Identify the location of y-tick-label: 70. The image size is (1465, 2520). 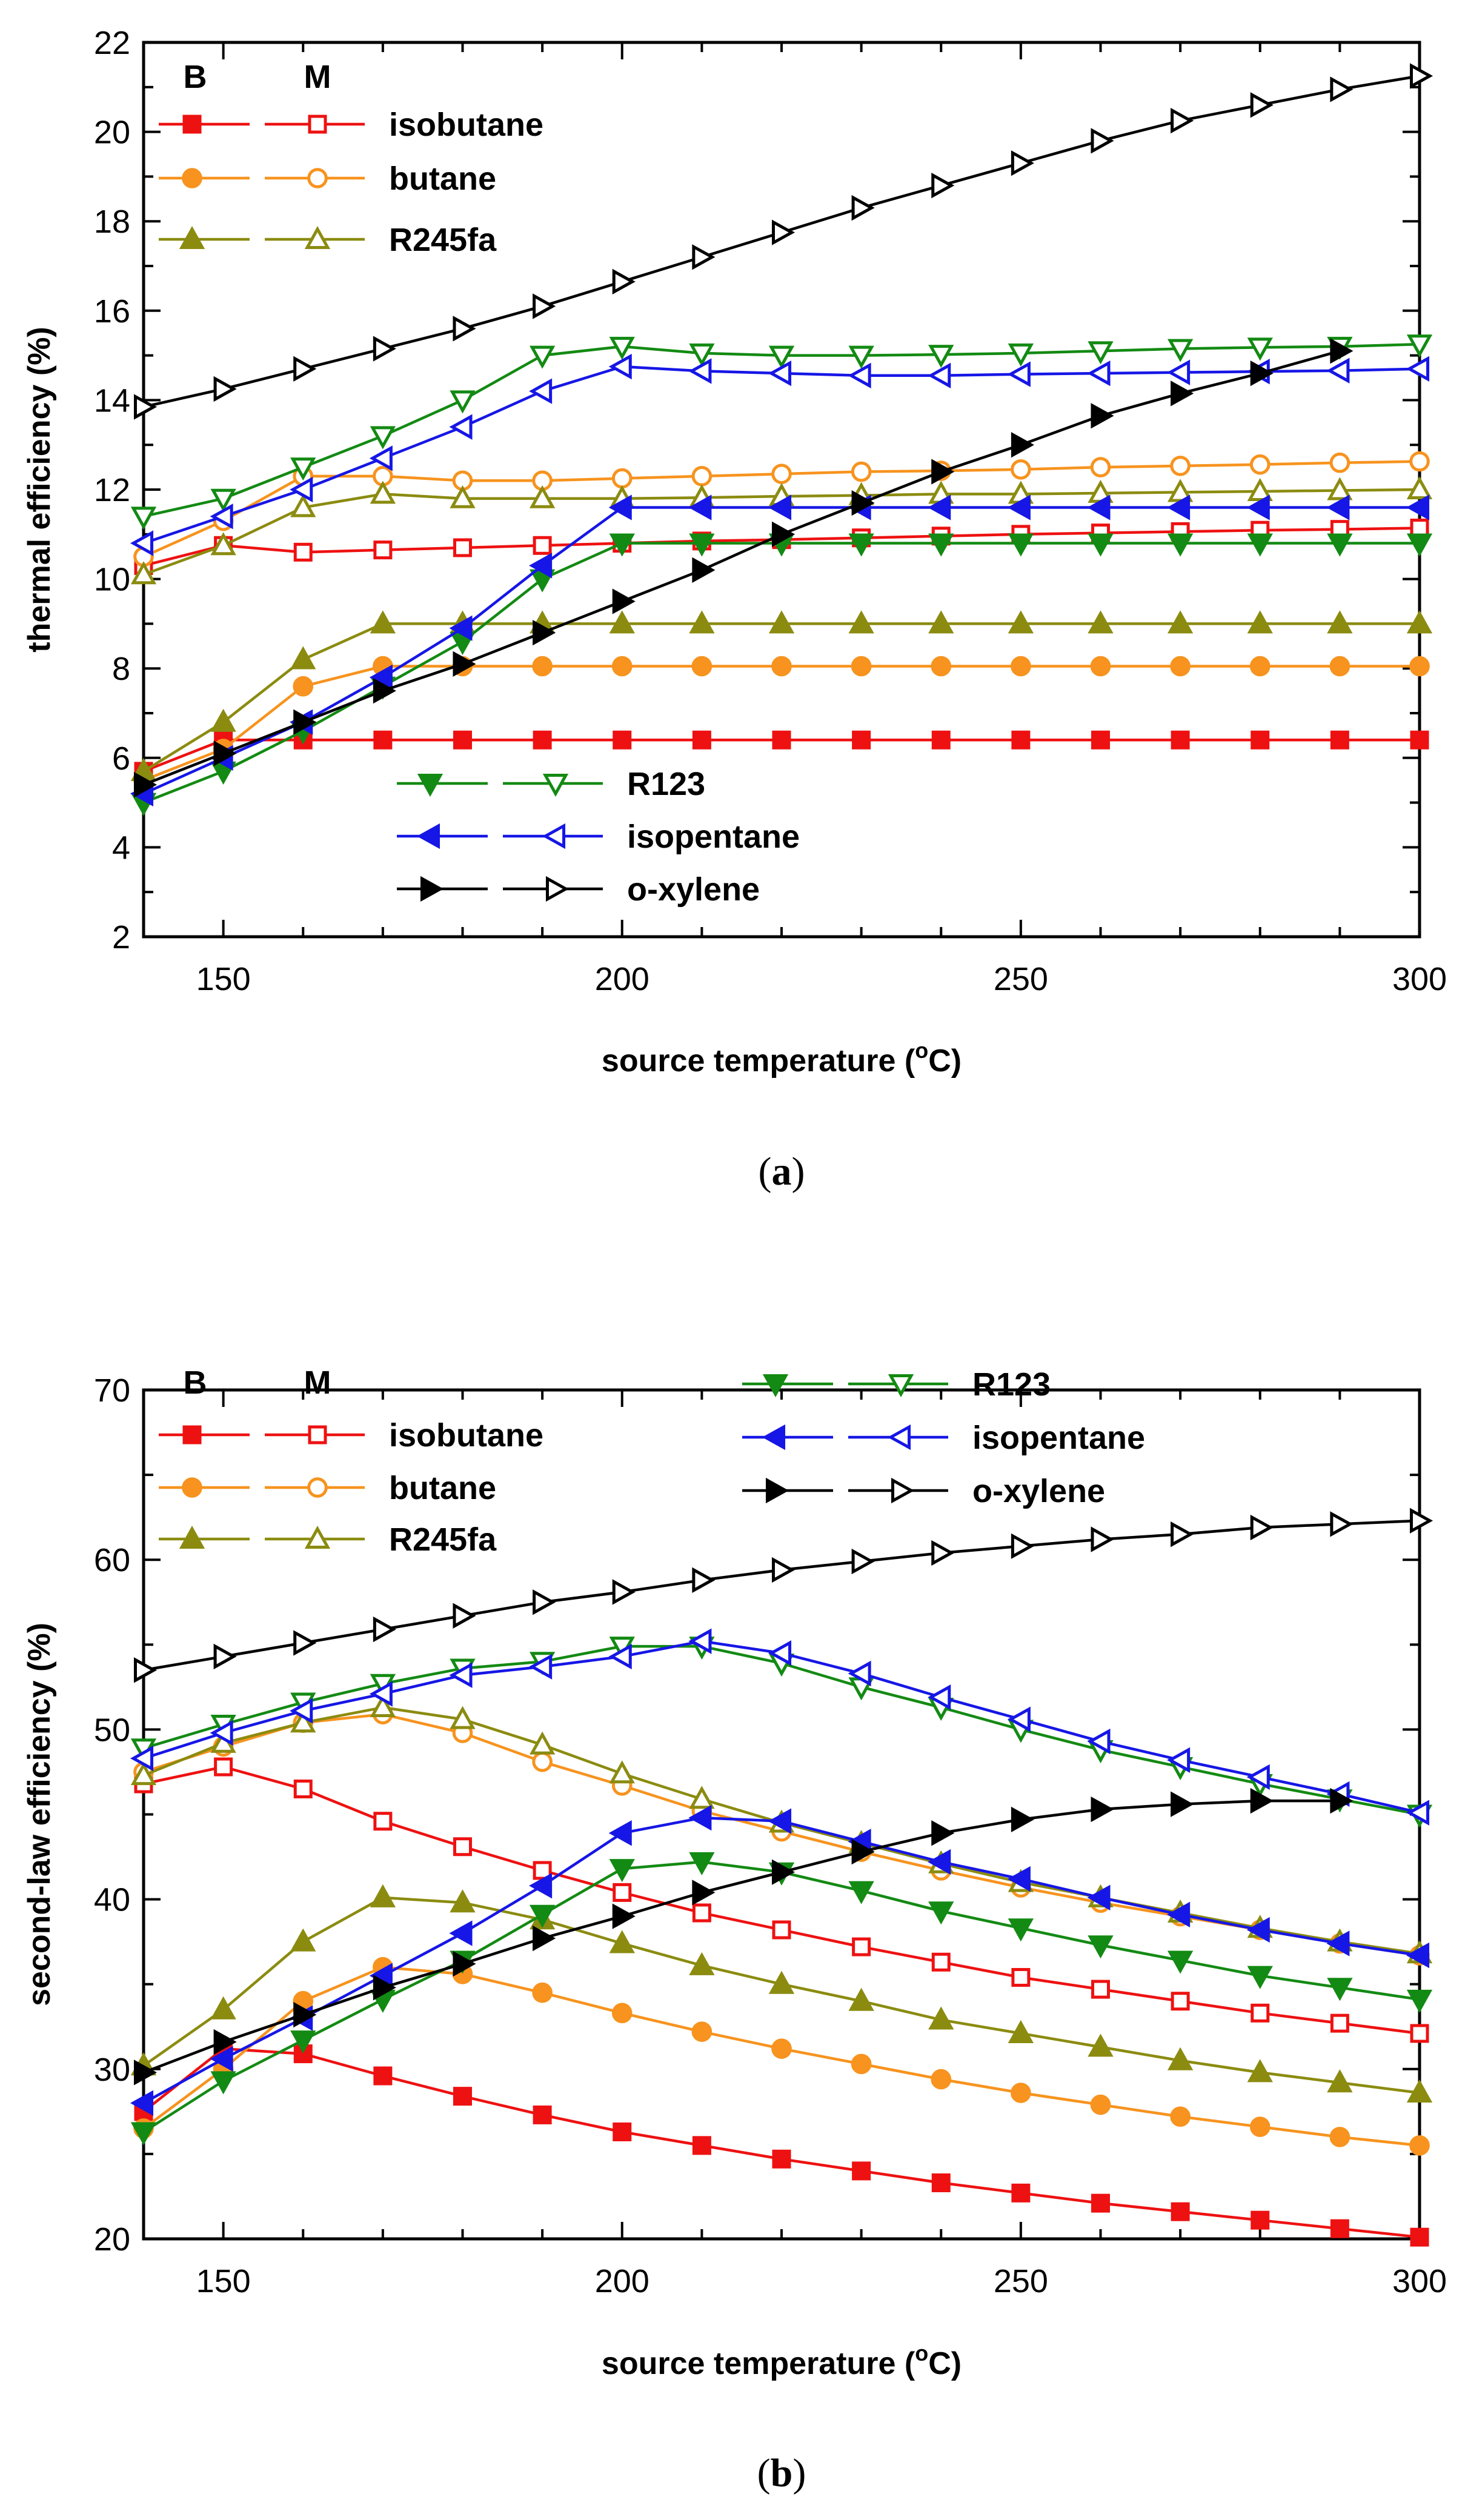
(112, 1390).